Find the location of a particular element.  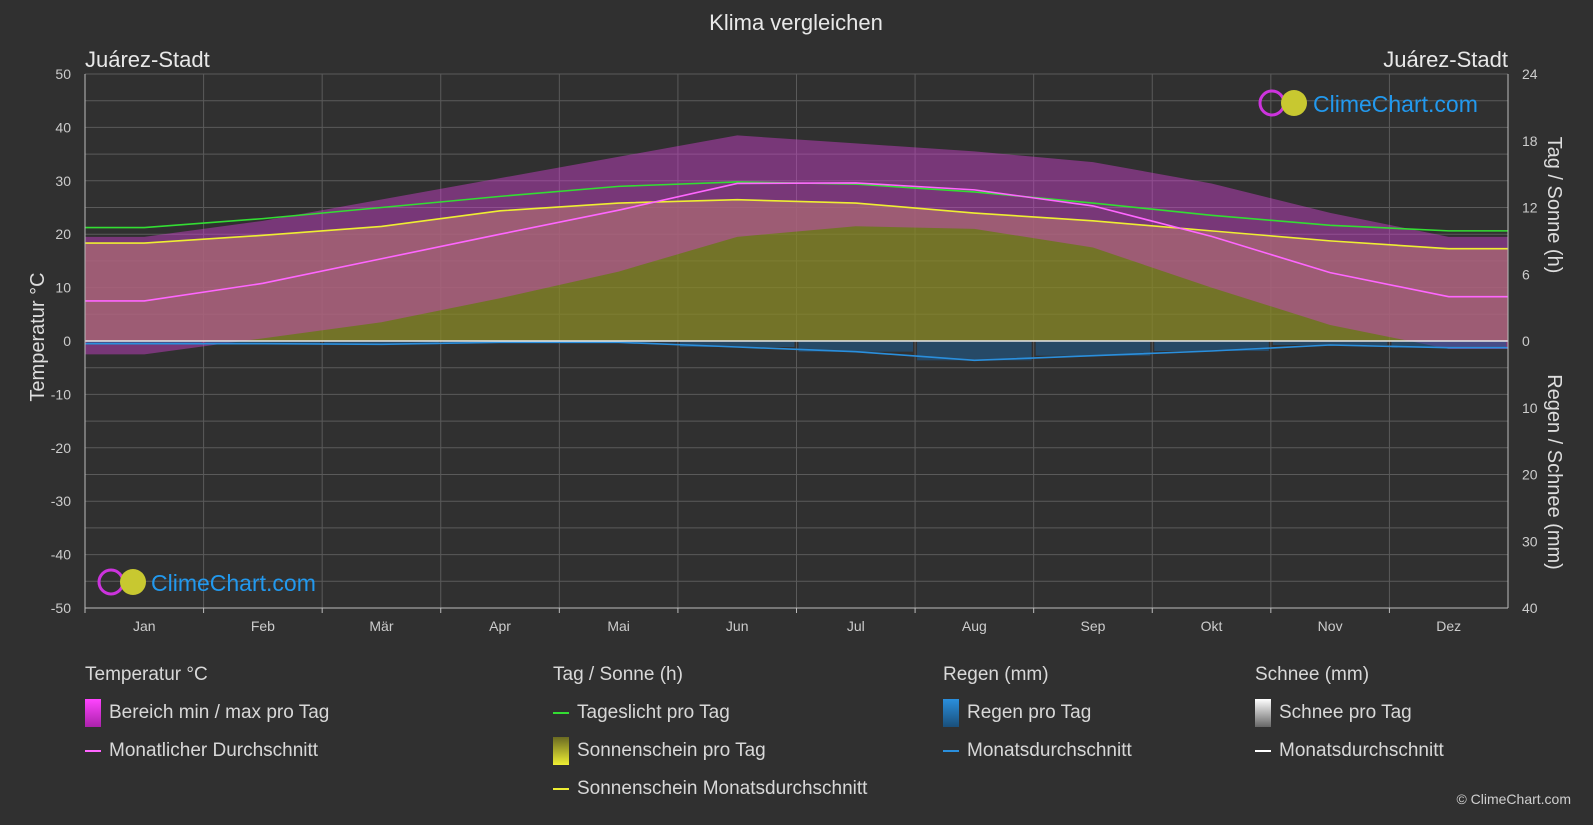

x-tick-label: Sep is located at coordinates (1092, 626).